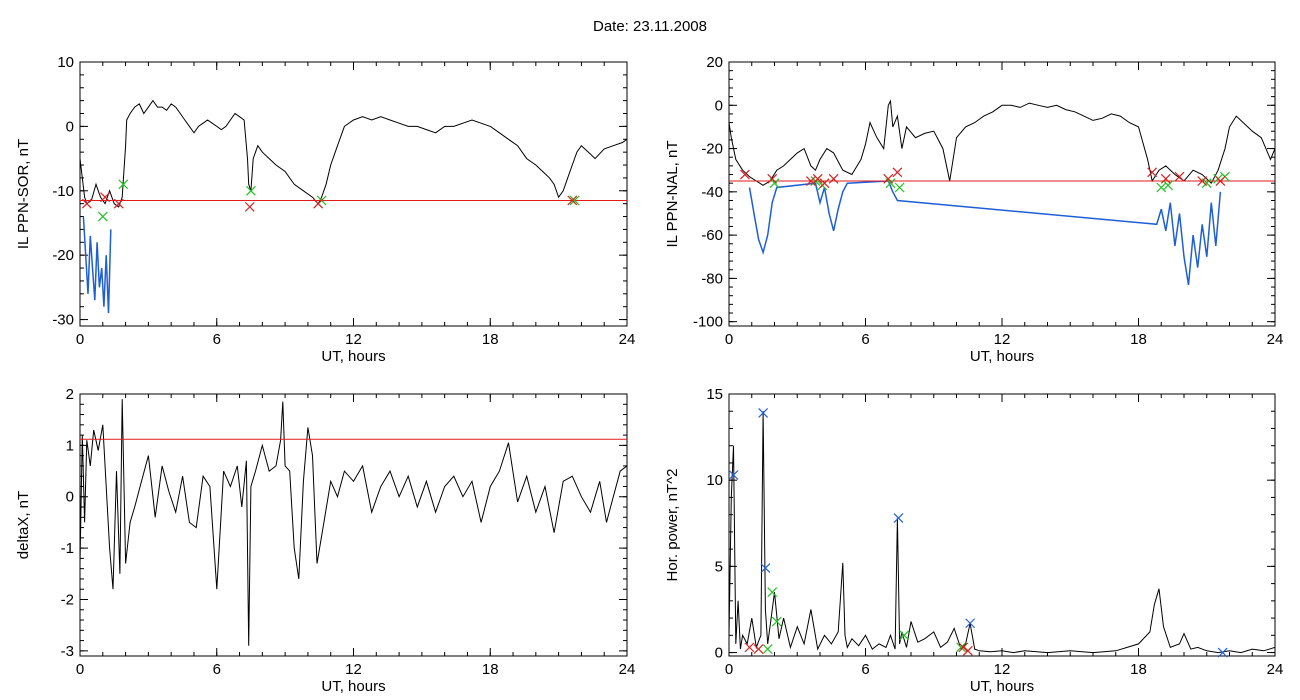 The image size is (1300, 700). I want to click on y-axis-title: deltaX, nT, so click(23, 525).